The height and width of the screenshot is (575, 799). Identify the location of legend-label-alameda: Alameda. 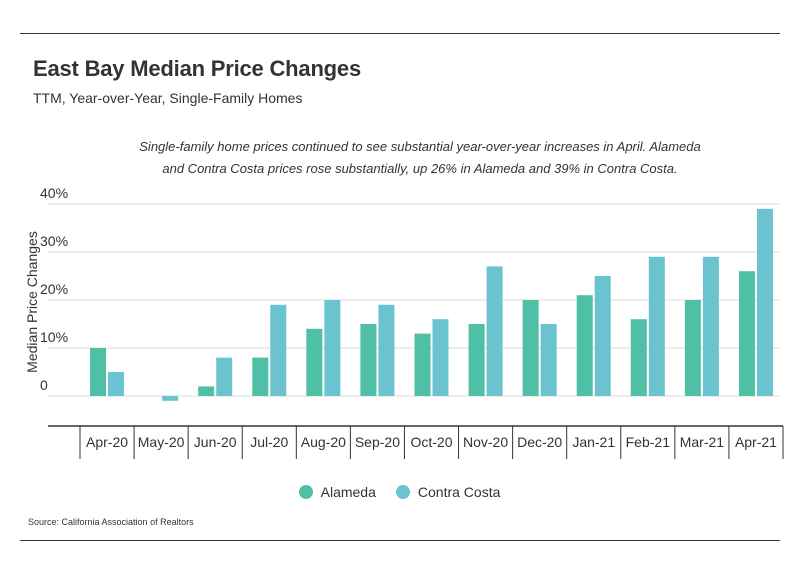
(348, 492).